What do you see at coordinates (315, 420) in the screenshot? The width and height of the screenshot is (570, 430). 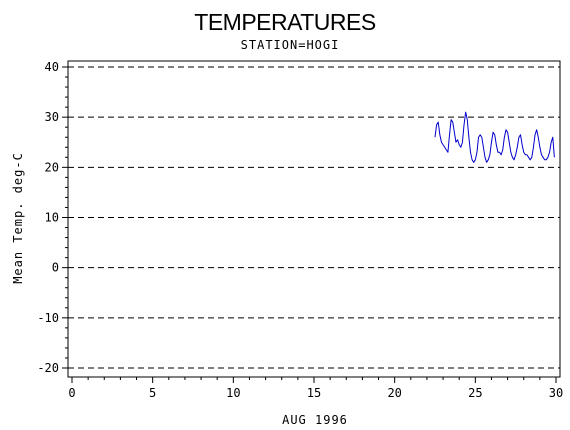 I see `x-axis-label: AUG 1996` at bounding box center [315, 420].